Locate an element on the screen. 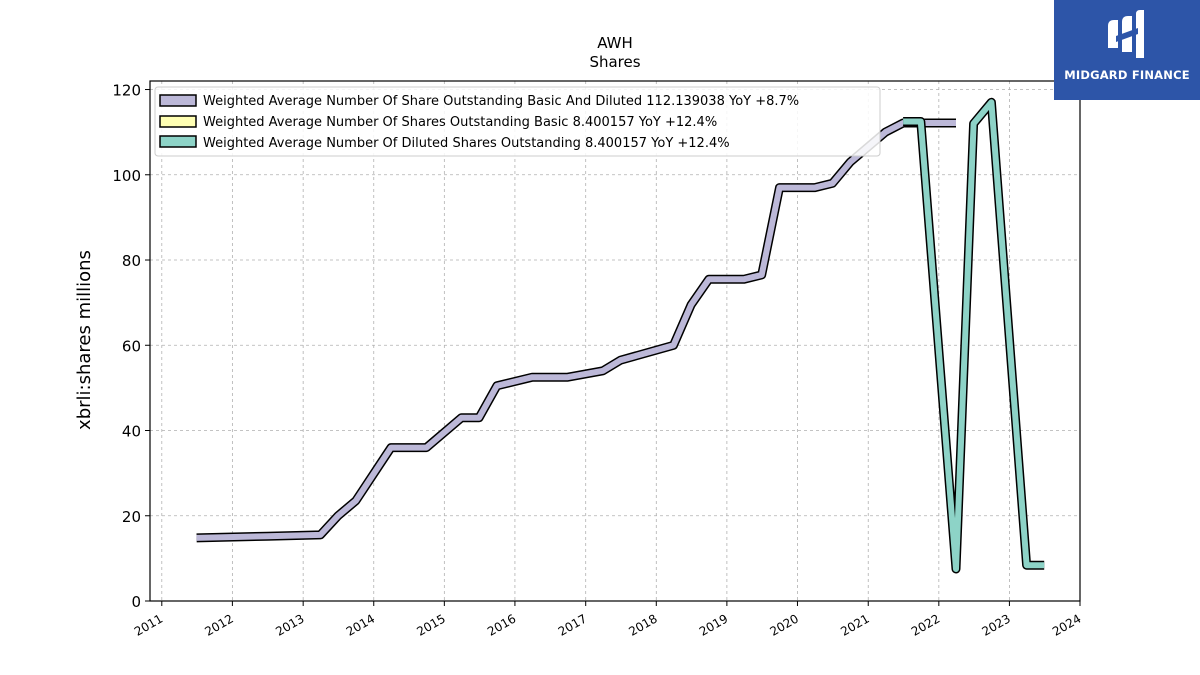 This screenshot has width=1200, height=675. y-axis-label: xbrli:shares millions is located at coordinates (84, 340).